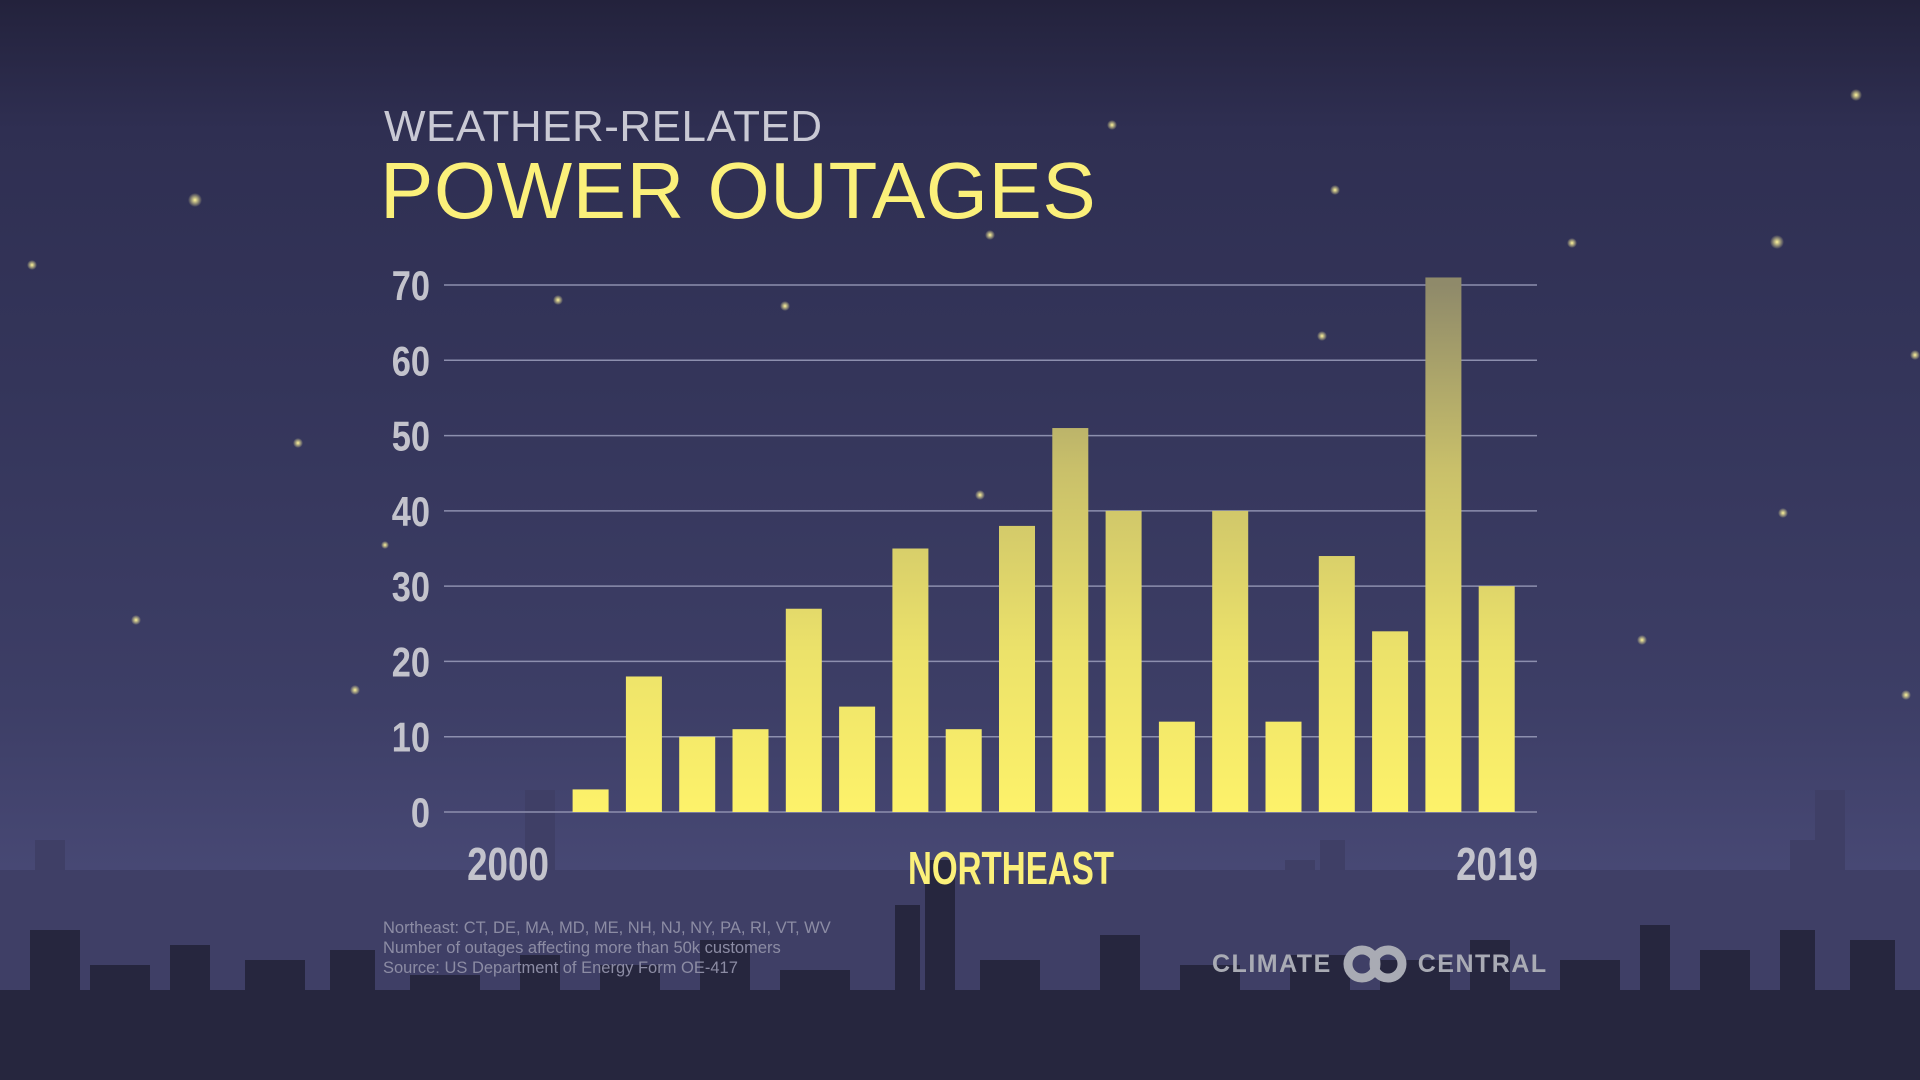 The width and height of the screenshot is (1920, 1080). Describe the element at coordinates (411, 436) in the screenshot. I see `y-tick-label: 50` at that location.